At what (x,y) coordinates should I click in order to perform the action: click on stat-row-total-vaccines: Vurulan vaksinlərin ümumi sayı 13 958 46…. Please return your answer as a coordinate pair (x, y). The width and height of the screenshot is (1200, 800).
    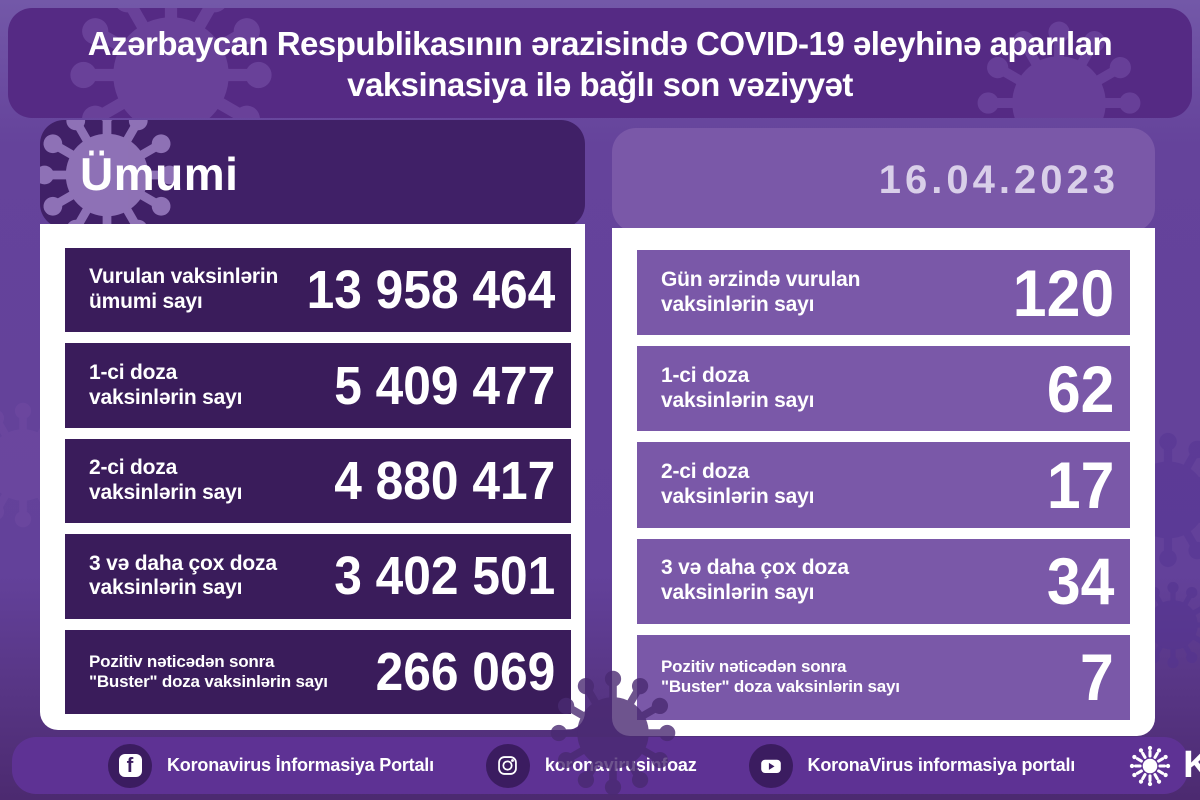
    Looking at the image, I should click on (318, 290).